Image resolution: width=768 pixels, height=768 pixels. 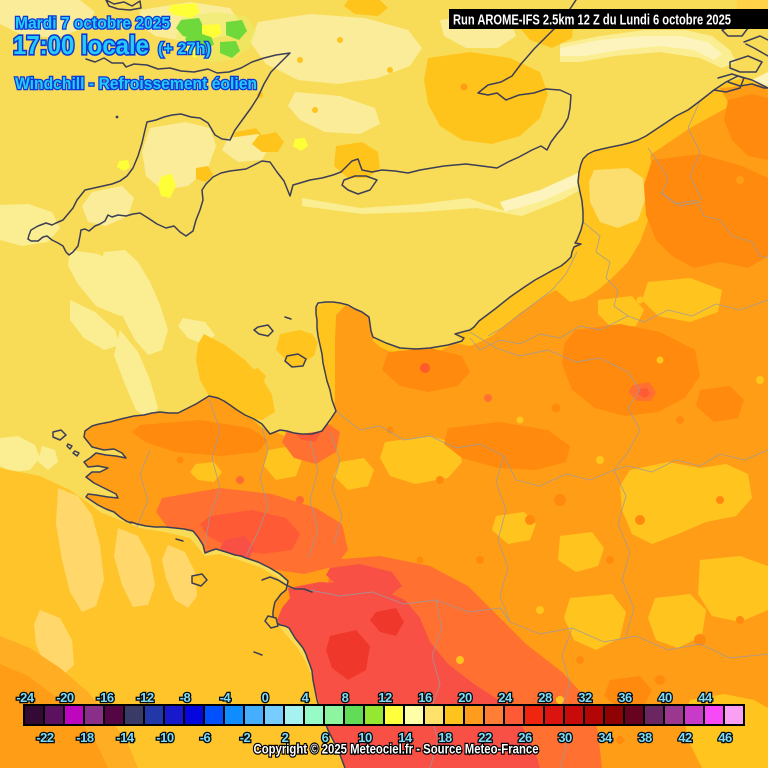 I want to click on svg-text: 42, so click(x=685, y=737).